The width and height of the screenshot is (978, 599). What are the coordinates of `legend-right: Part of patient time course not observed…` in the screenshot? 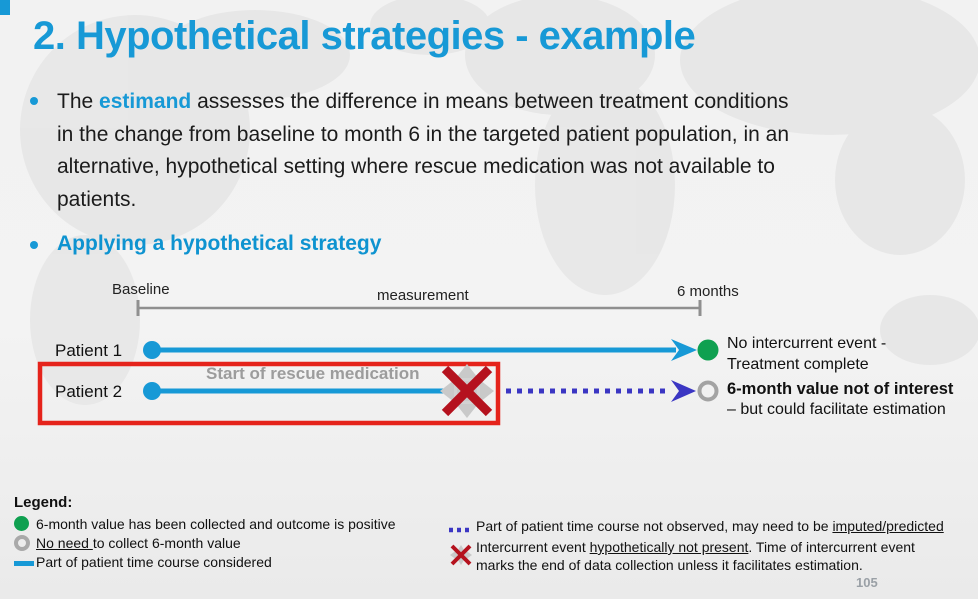 It's located at (696, 546).